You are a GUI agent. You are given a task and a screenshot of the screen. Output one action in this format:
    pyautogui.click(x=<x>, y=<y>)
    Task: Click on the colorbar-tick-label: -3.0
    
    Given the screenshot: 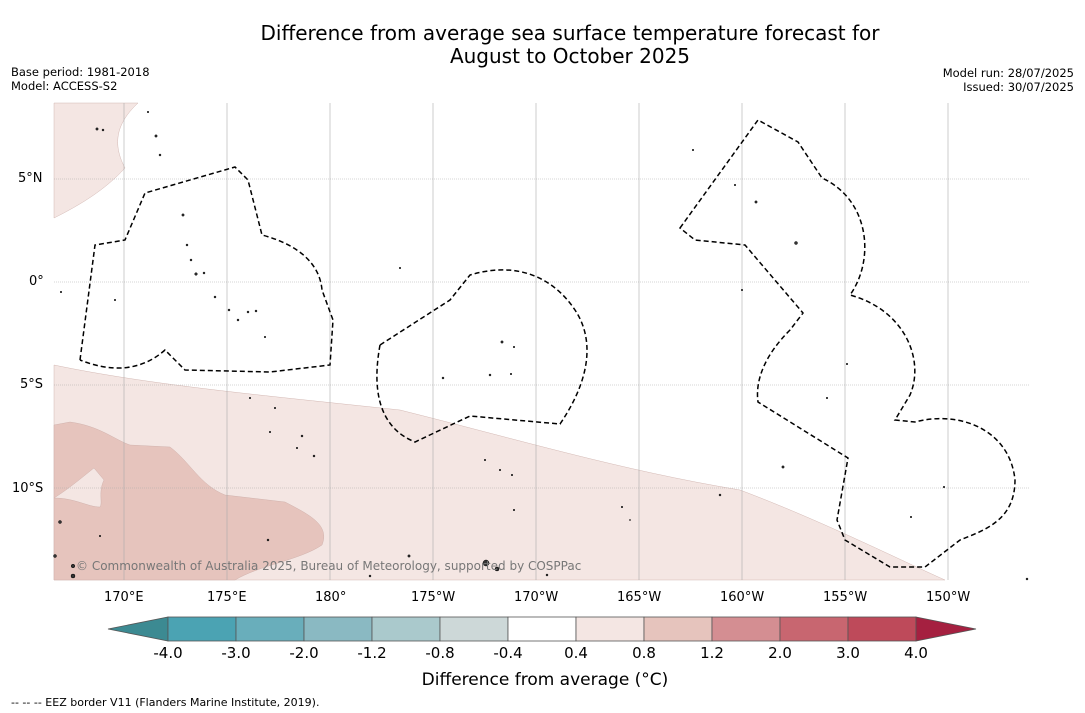 What is the action you would take?
    pyautogui.click(x=236, y=653)
    